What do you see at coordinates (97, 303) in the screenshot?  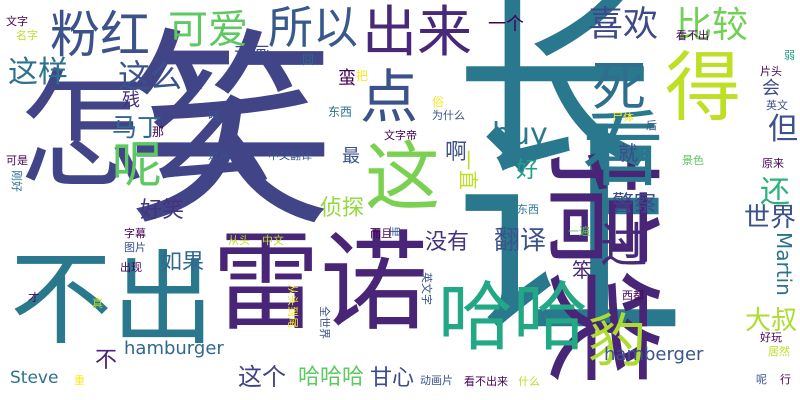 I see `word-真: 真` at bounding box center [97, 303].